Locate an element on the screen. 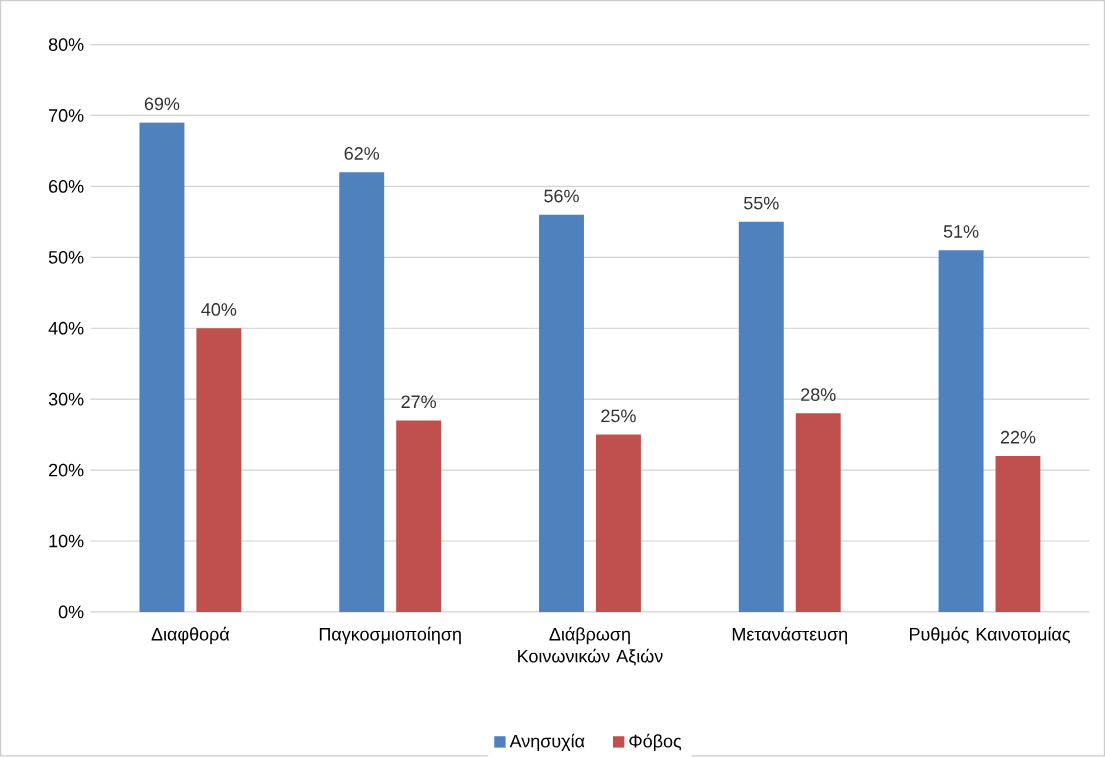 The image size is (1105, 758). y-tick-label: 60% is located at coordinates (66, 186).